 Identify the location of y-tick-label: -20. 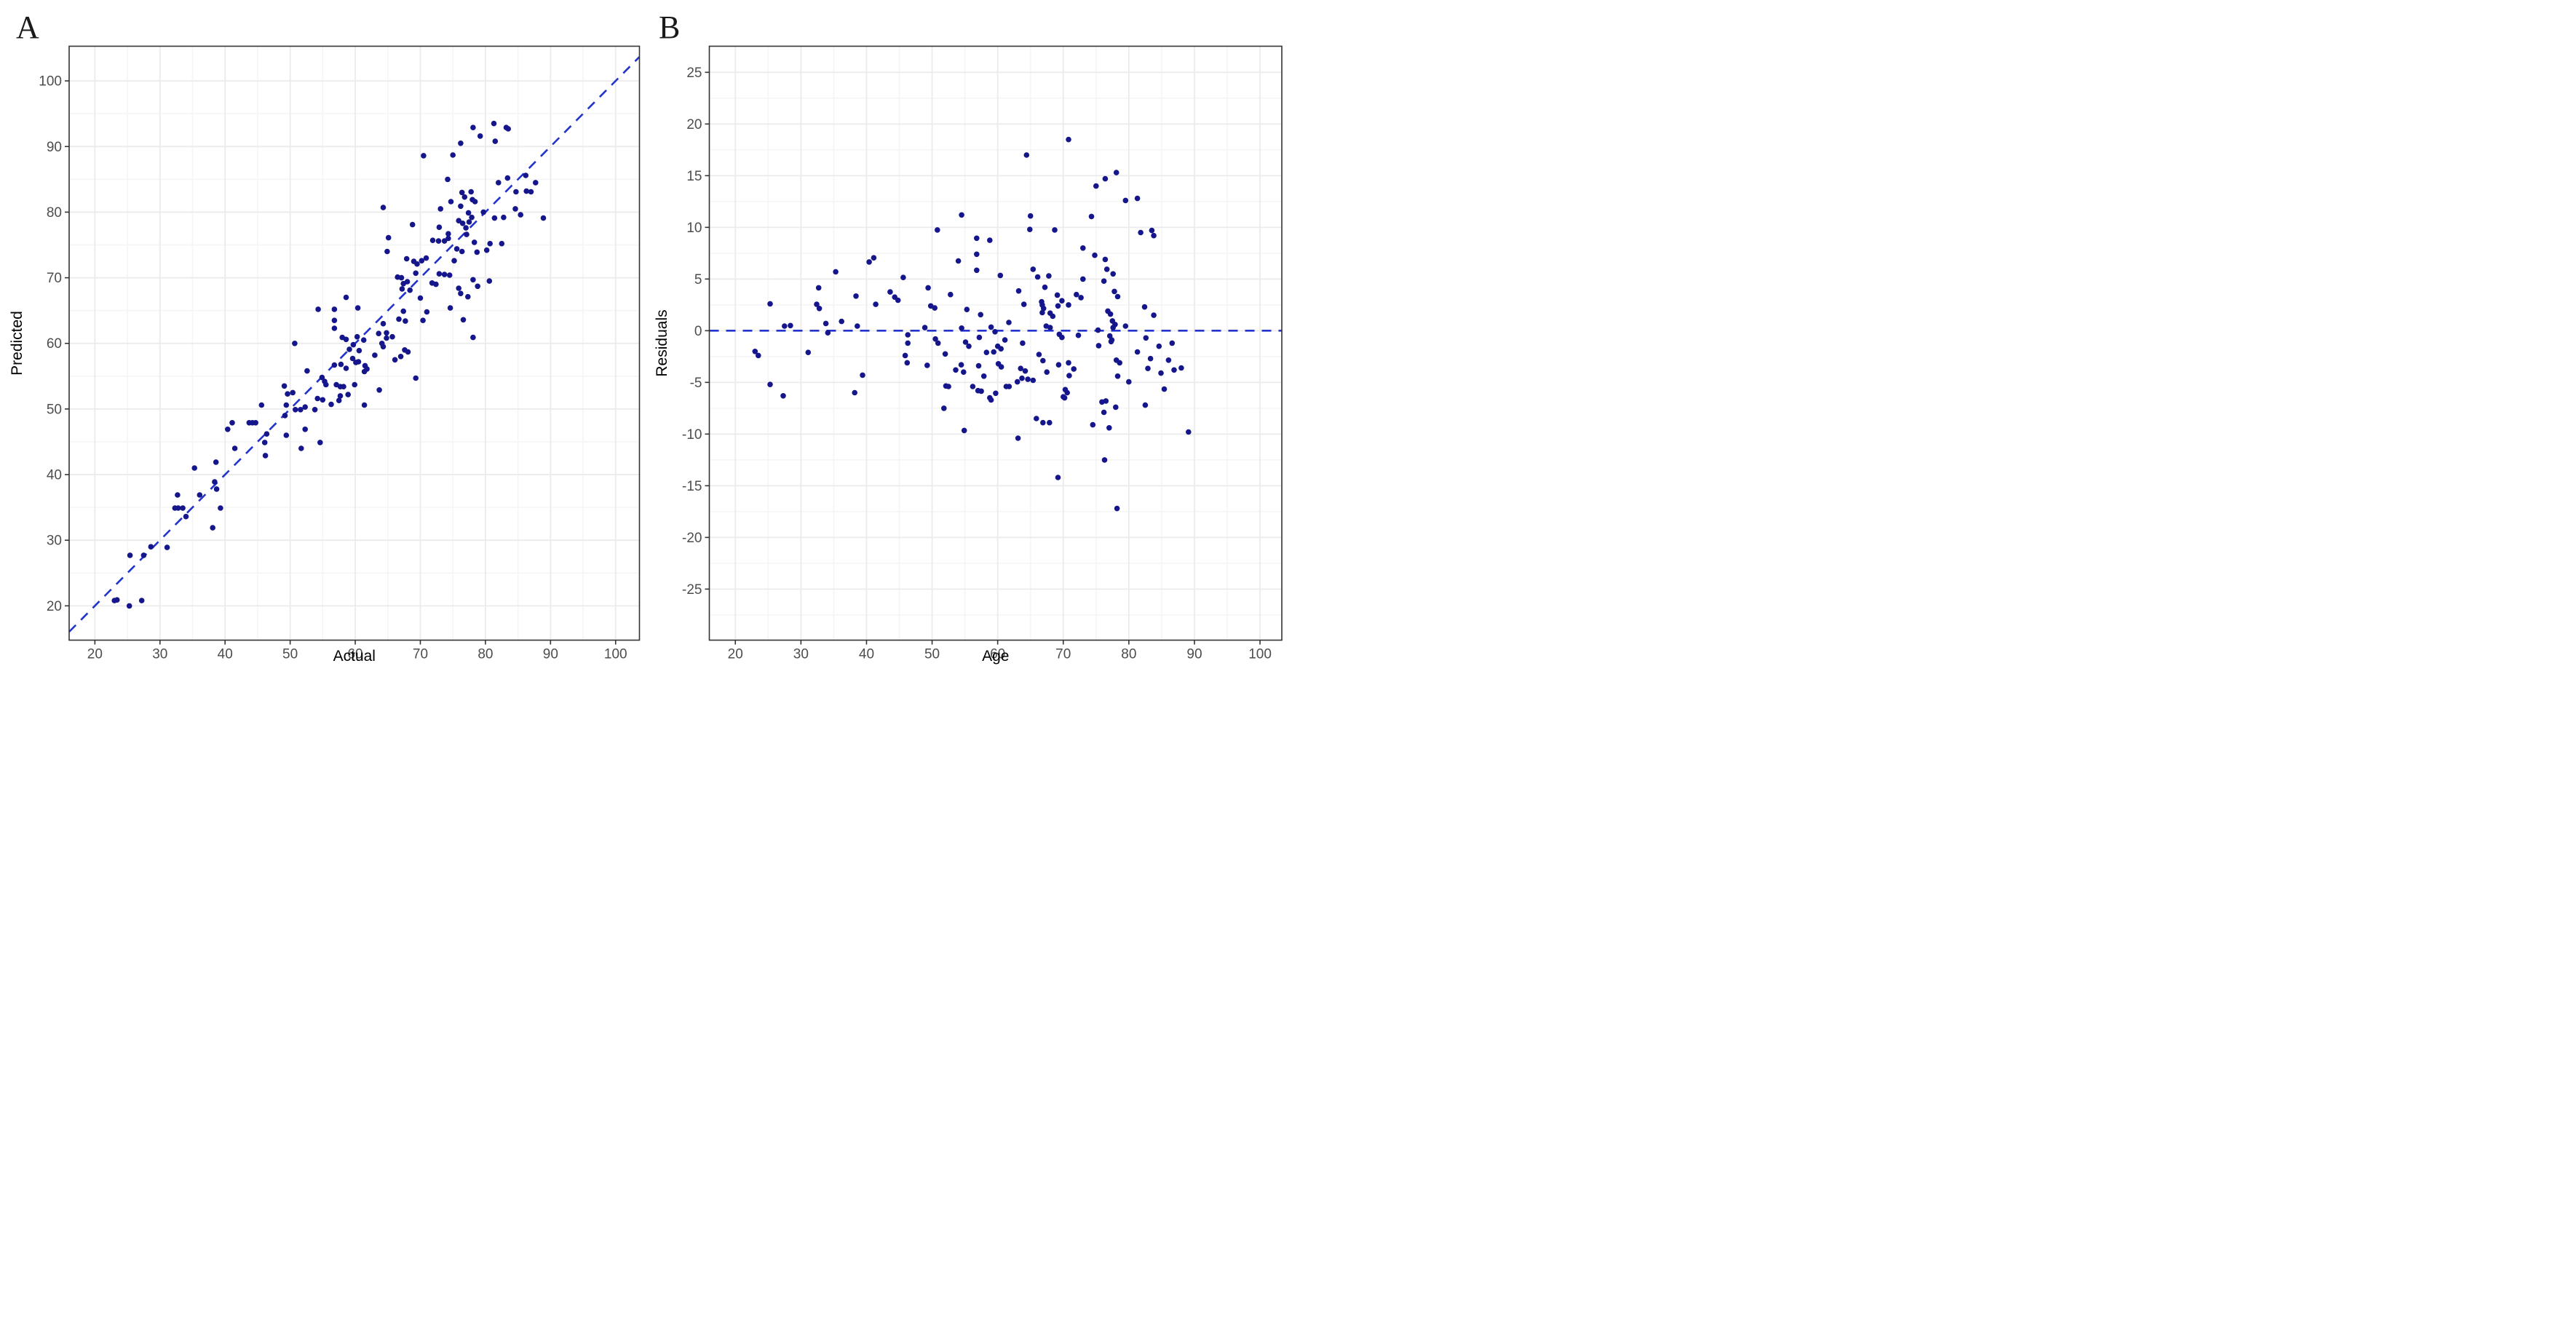
(692, 538).